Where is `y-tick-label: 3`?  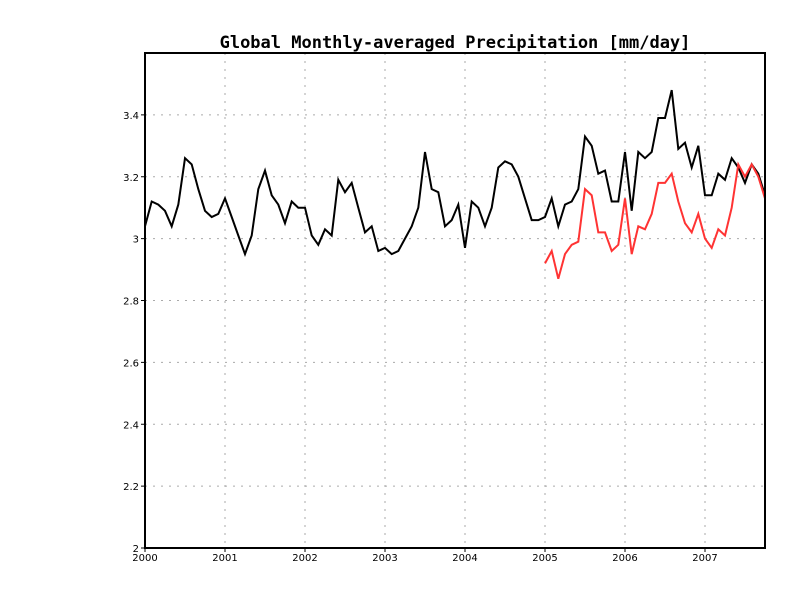
y-tick-label: 3 is located at coordinates (136, 240).